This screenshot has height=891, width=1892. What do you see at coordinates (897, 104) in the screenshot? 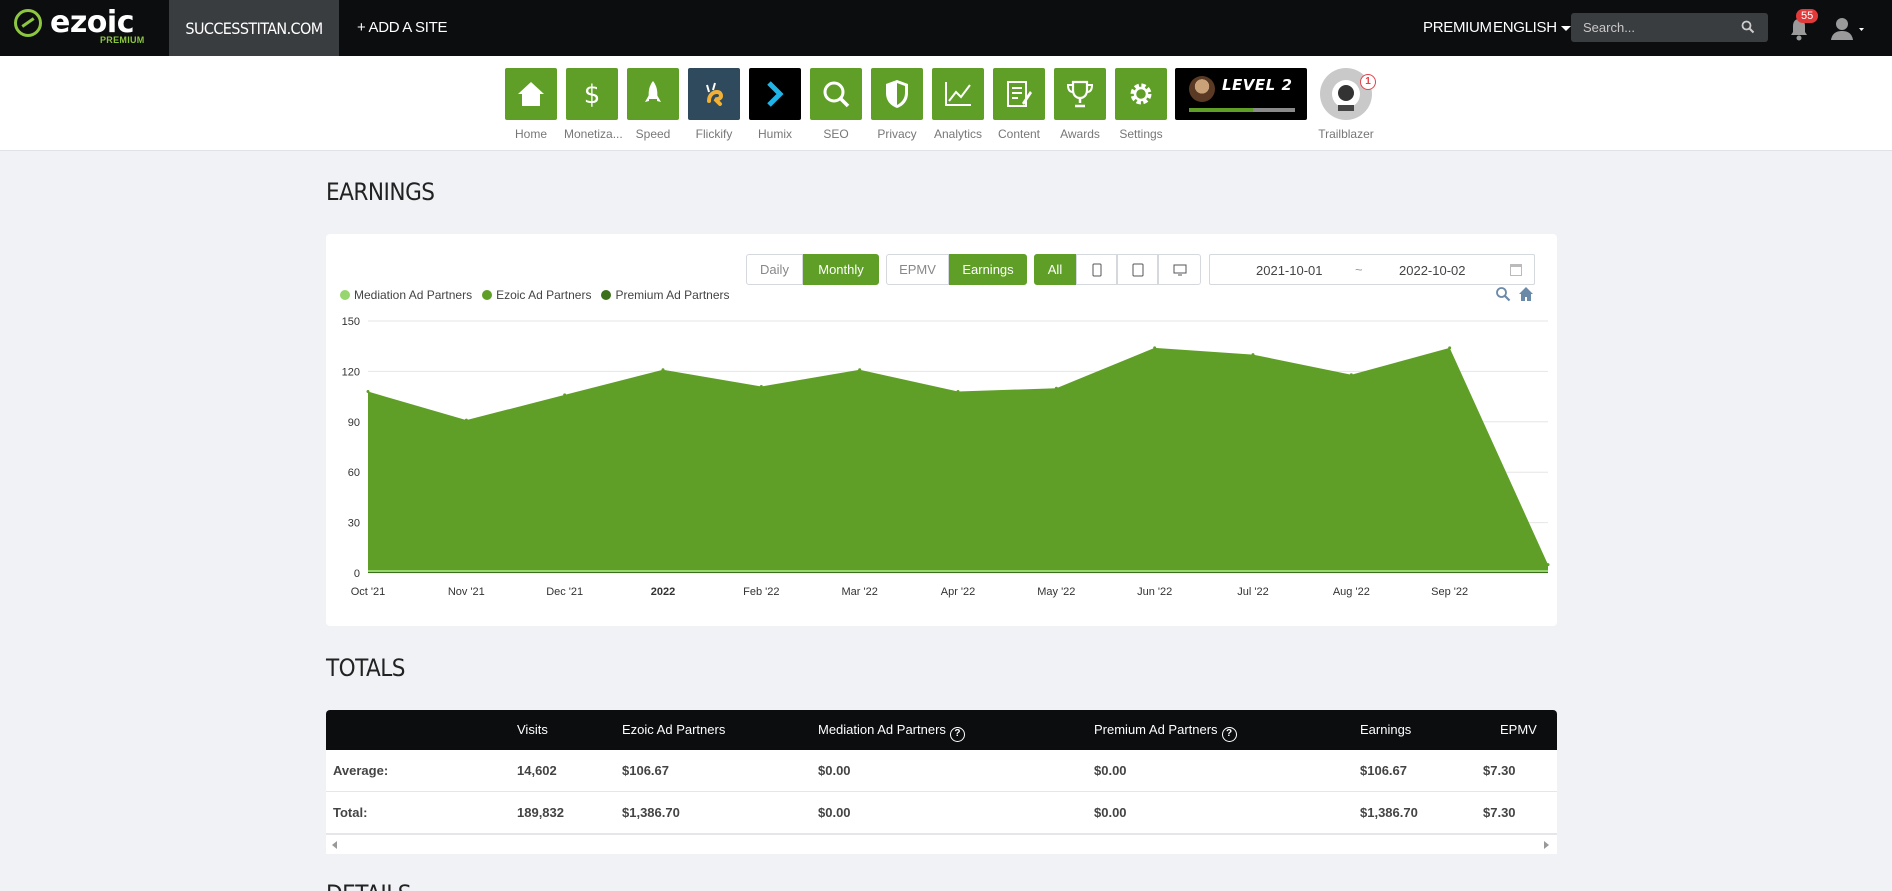
I see `nav-privacy: Privacy` at bounding box center [897, 104].